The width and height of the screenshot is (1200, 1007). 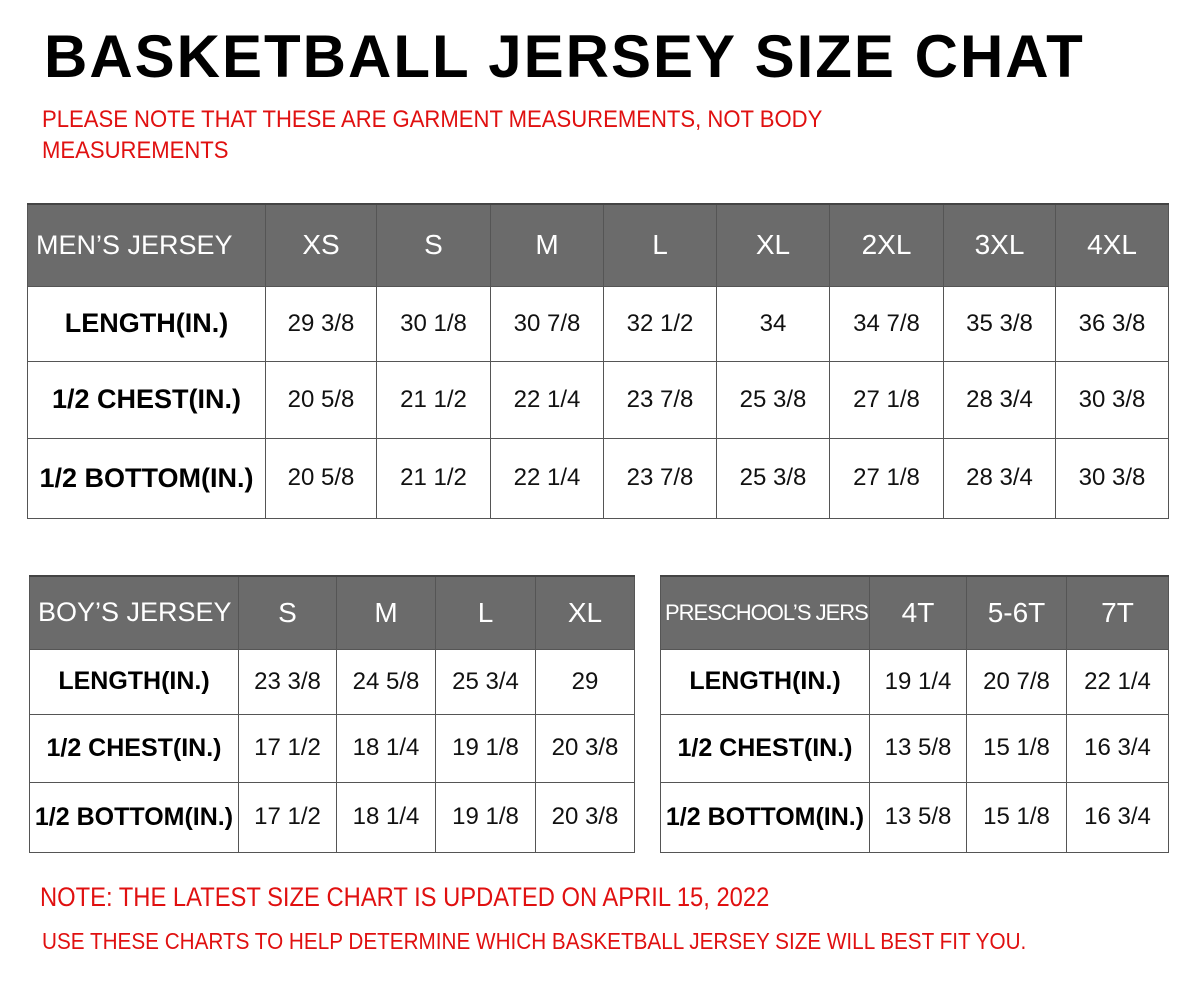 I want to click on size-header: 7T, so click(x=1117, y=612).